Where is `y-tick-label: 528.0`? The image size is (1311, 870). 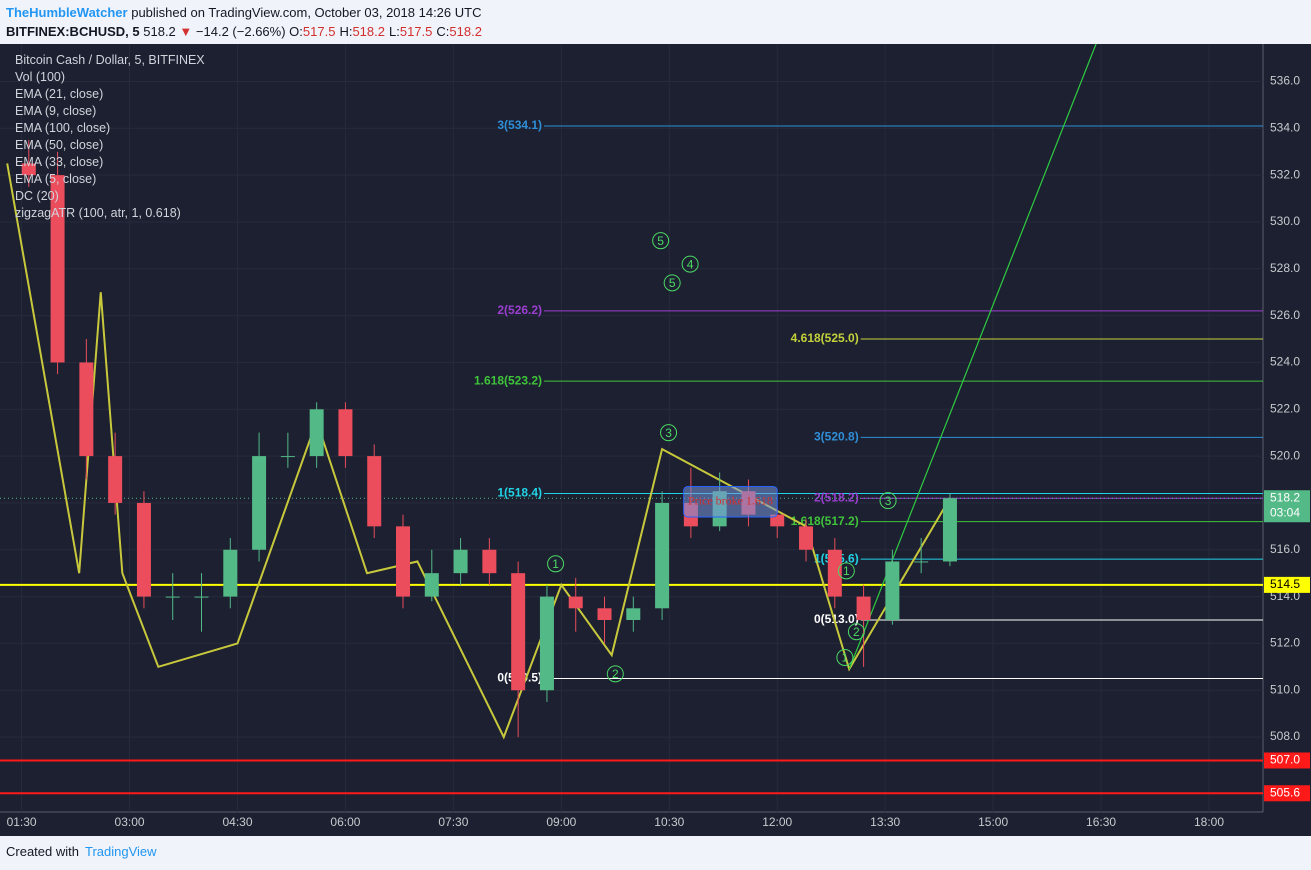 y-tick-label: 528.0 is located at coordinates (1285, 268).